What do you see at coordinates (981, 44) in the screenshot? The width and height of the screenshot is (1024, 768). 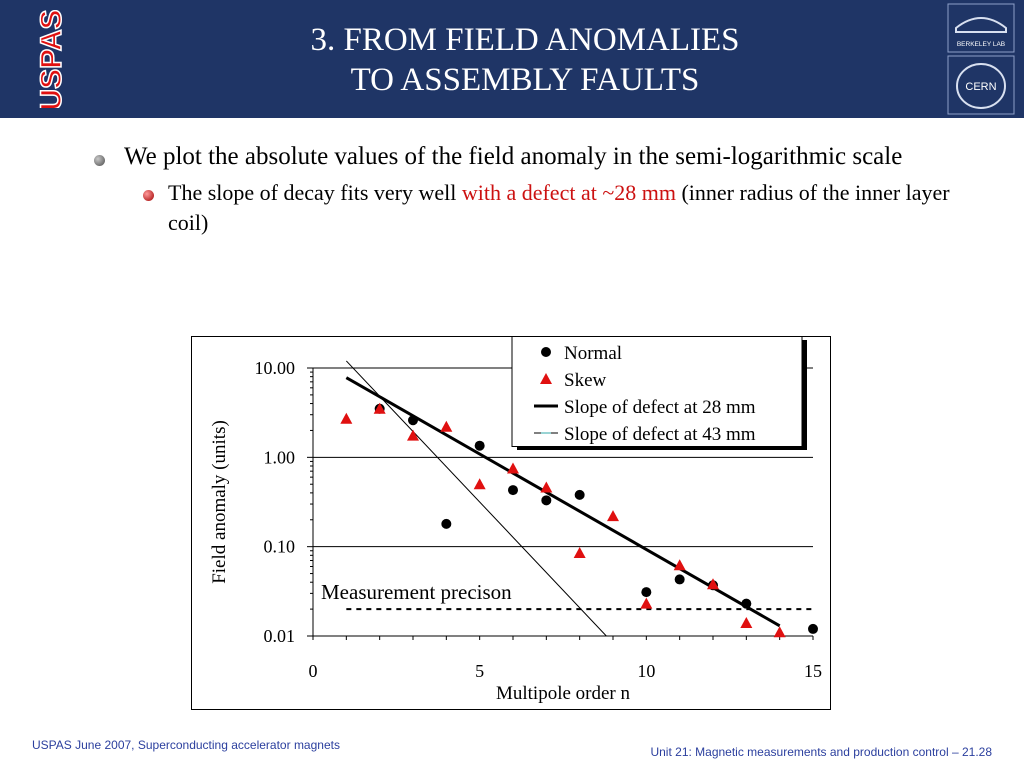 I see `berkeley-lab-text: BERKELEY LAB` at bounding box center [981, 44].